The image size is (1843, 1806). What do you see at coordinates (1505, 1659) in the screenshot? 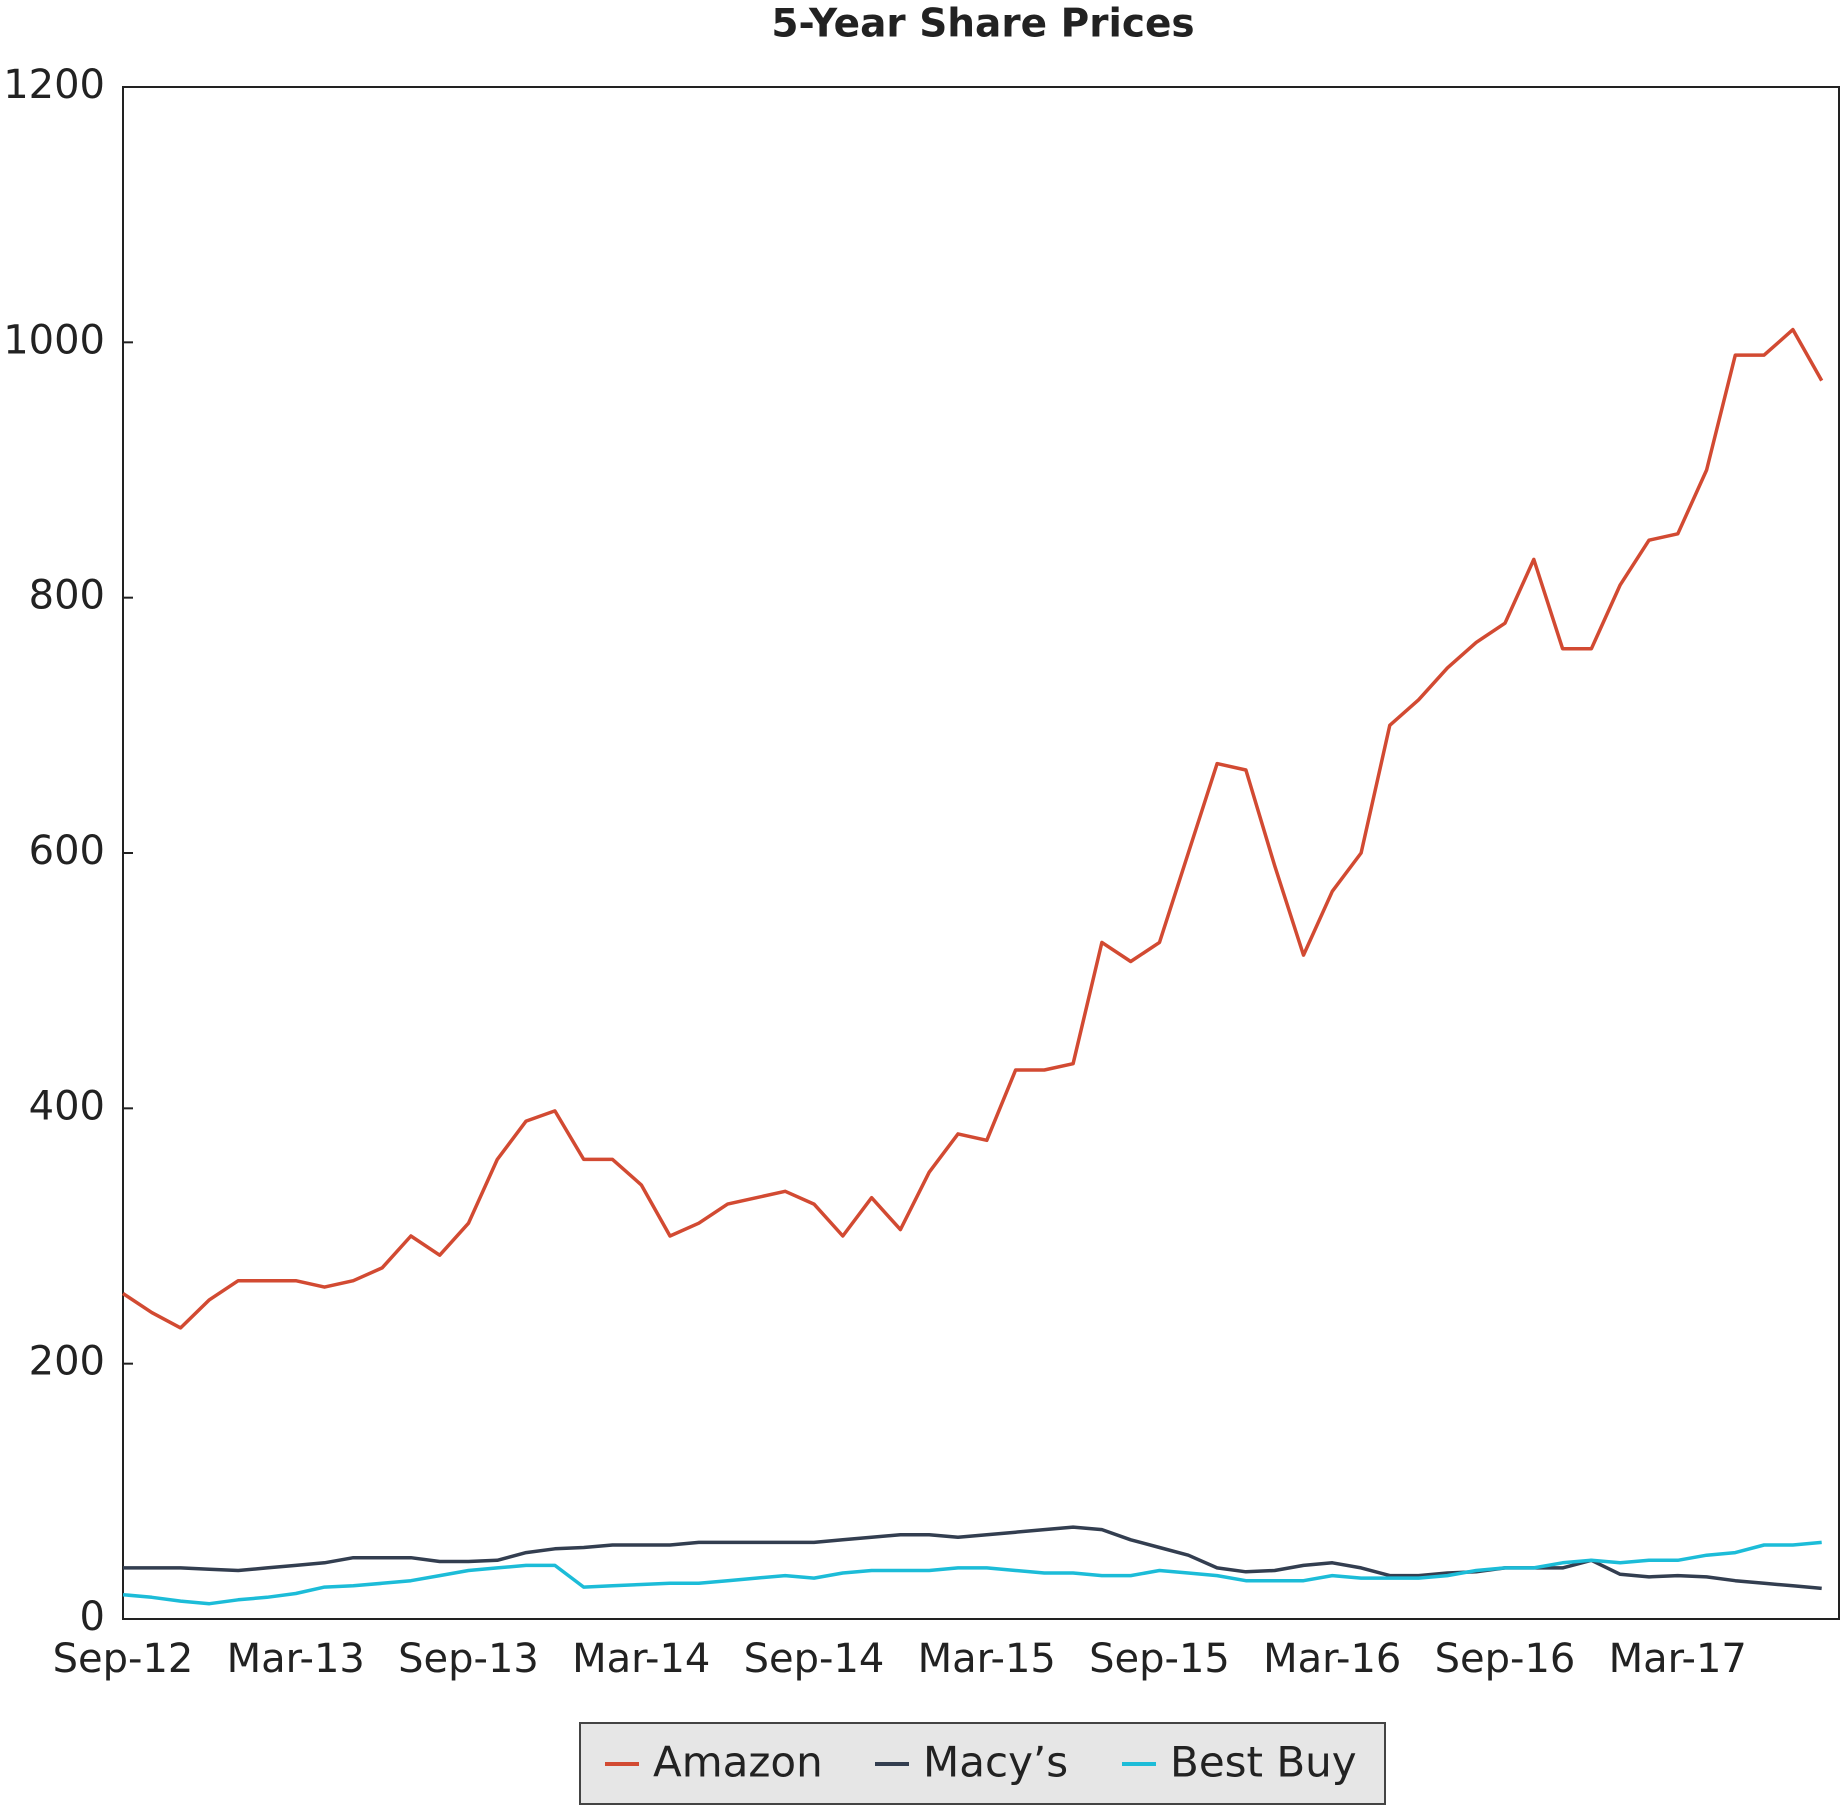
I see `x-tick-label: Sep-16` at bounding box center [1505, 1659].